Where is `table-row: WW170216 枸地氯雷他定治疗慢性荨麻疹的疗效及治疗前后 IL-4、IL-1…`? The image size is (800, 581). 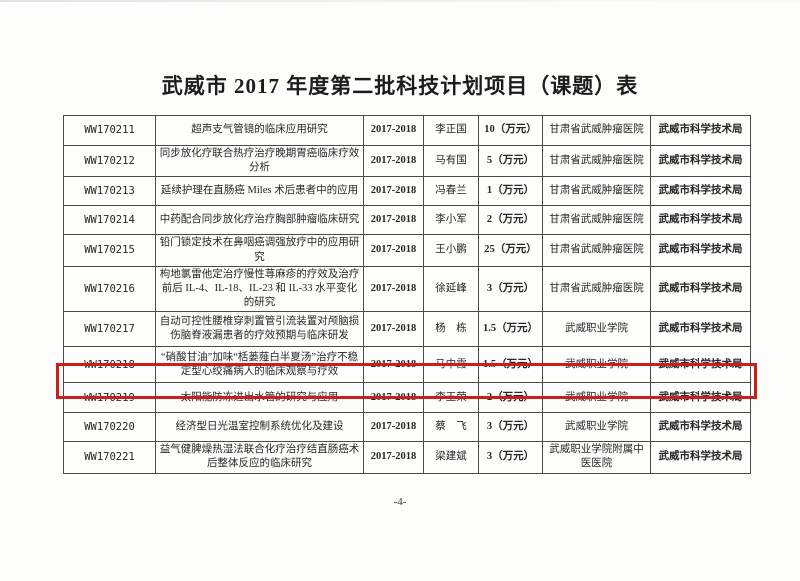
table-row: WW170216 枸地氯雷他定治疗慢性荨麻疹的疗效及治疗前后 IL-4、IL-1… is located at coordinates (407, 289).